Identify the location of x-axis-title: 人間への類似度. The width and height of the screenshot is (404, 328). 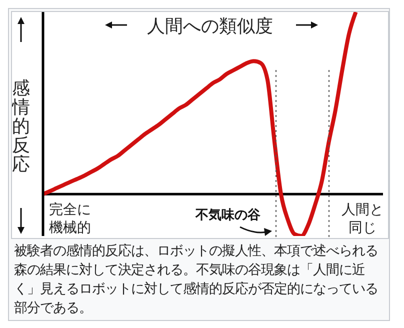
(210, 26).